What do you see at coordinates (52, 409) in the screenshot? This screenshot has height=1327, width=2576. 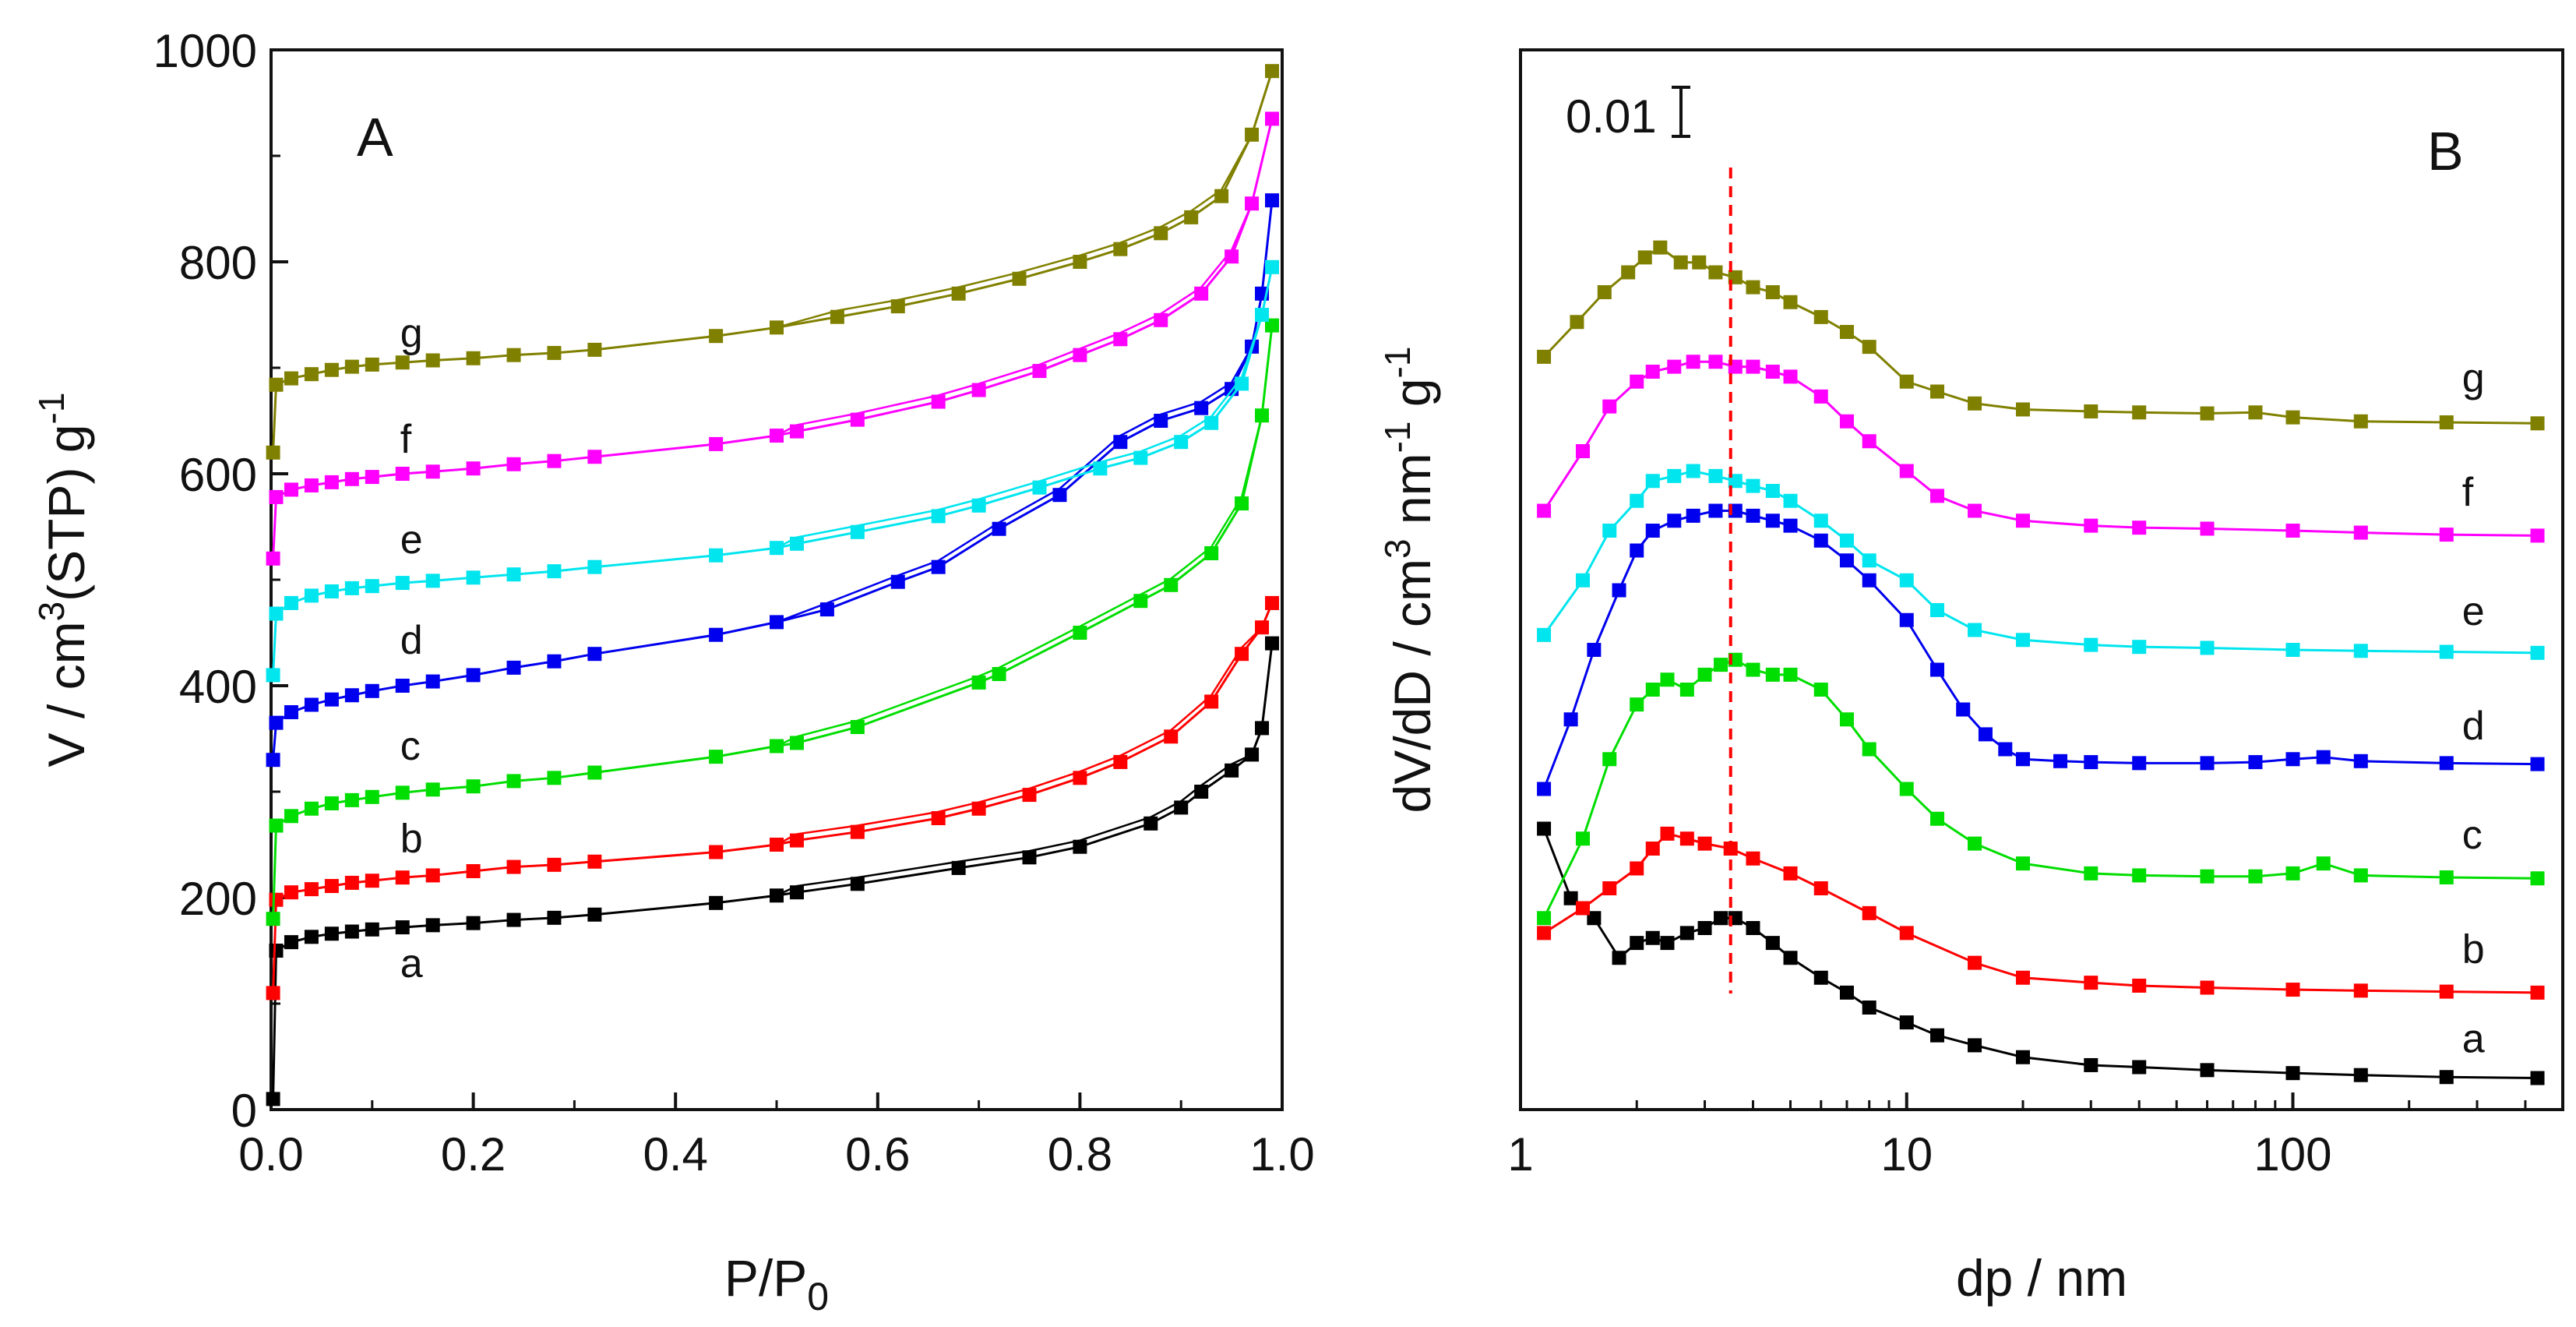 I see `panel-a-y-axis-title-sup2: -1` at bounding box center [52, 409].